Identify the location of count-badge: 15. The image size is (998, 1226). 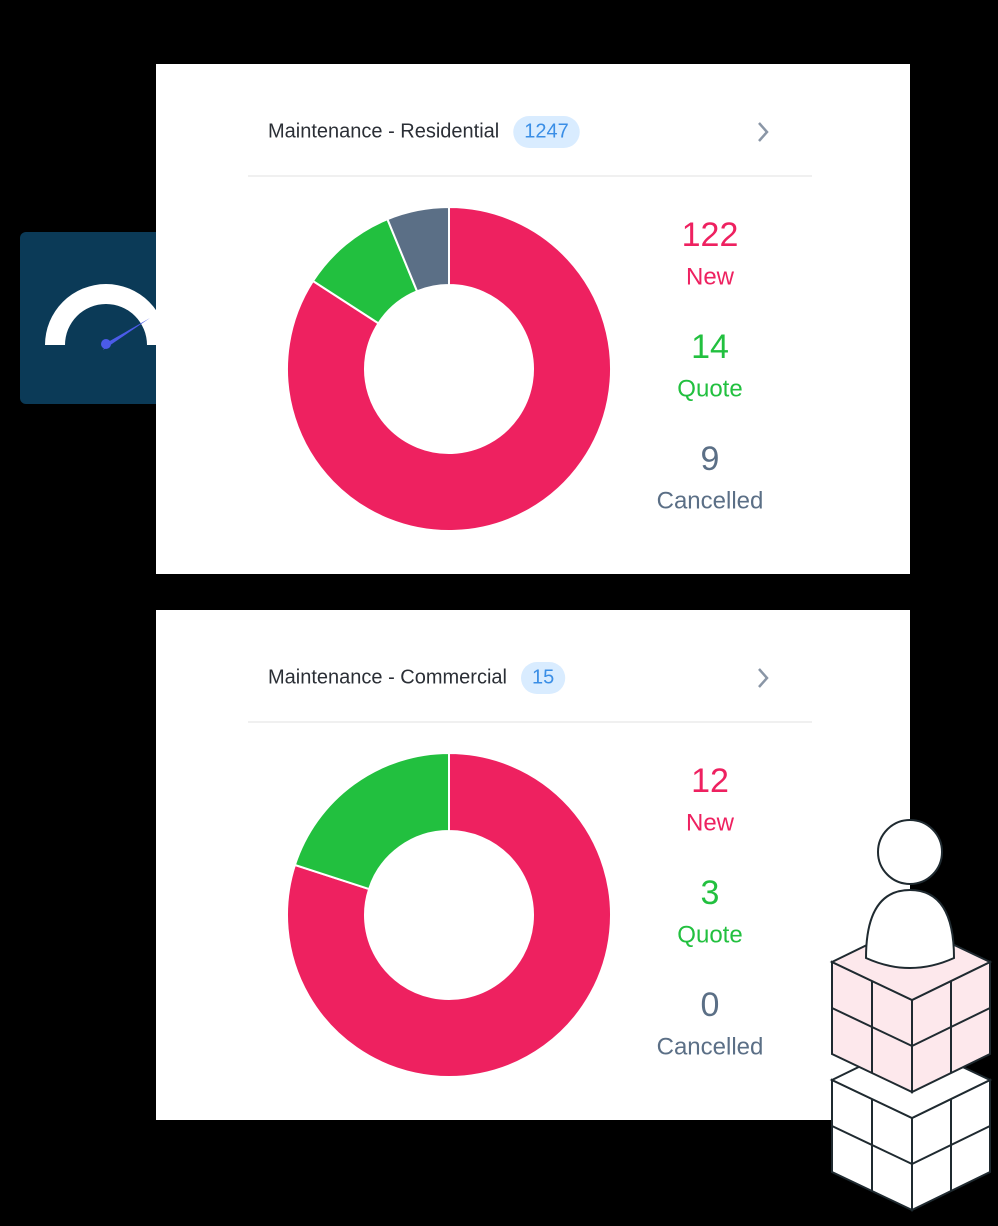
(543, 678).